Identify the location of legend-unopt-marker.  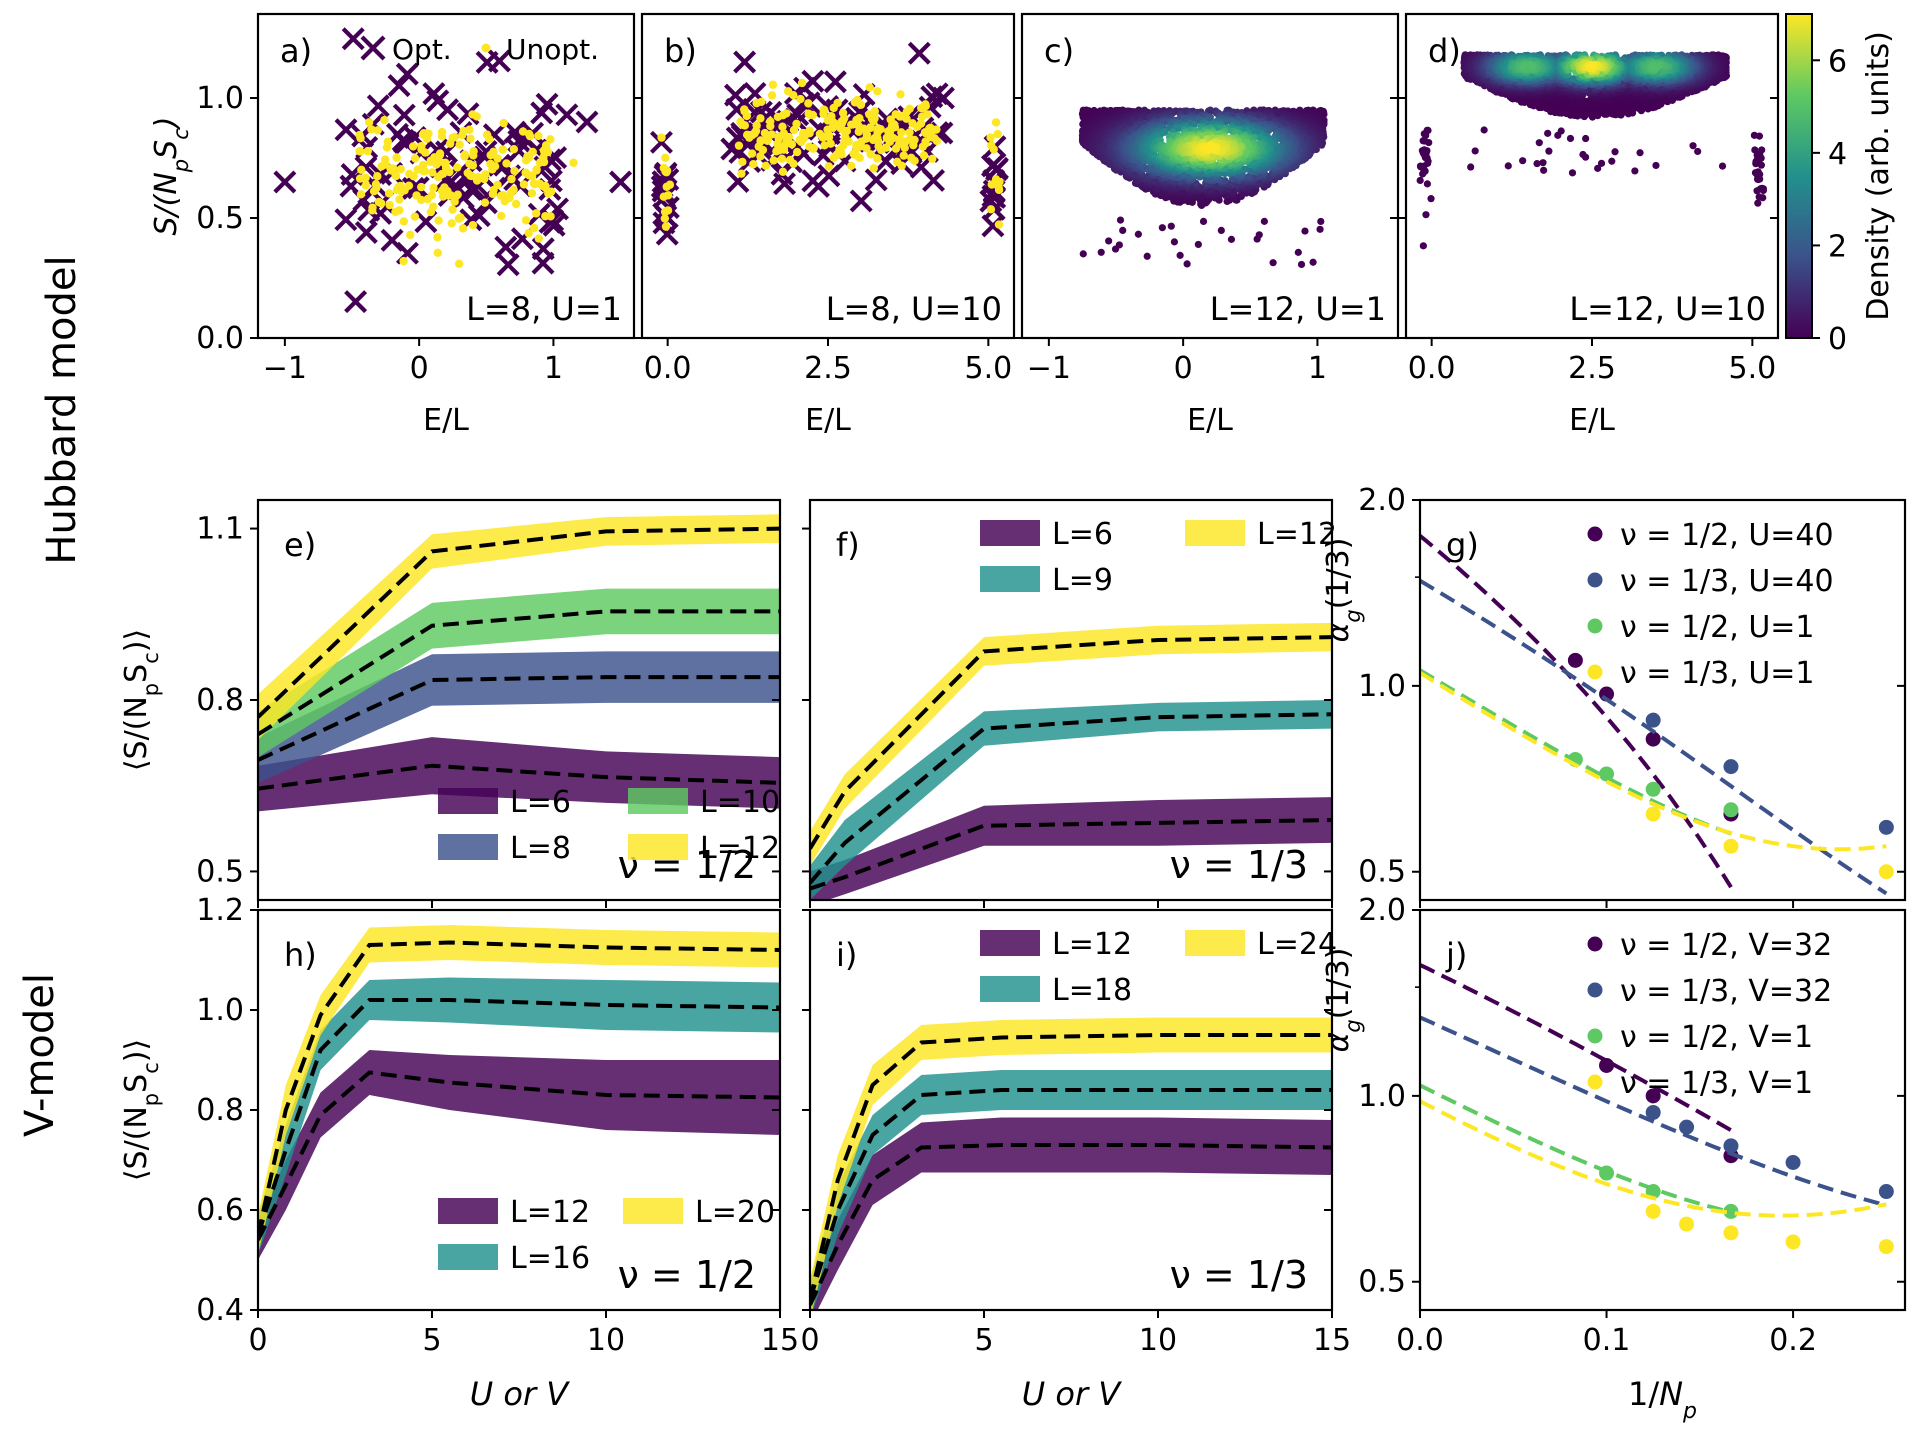
(486, 48).